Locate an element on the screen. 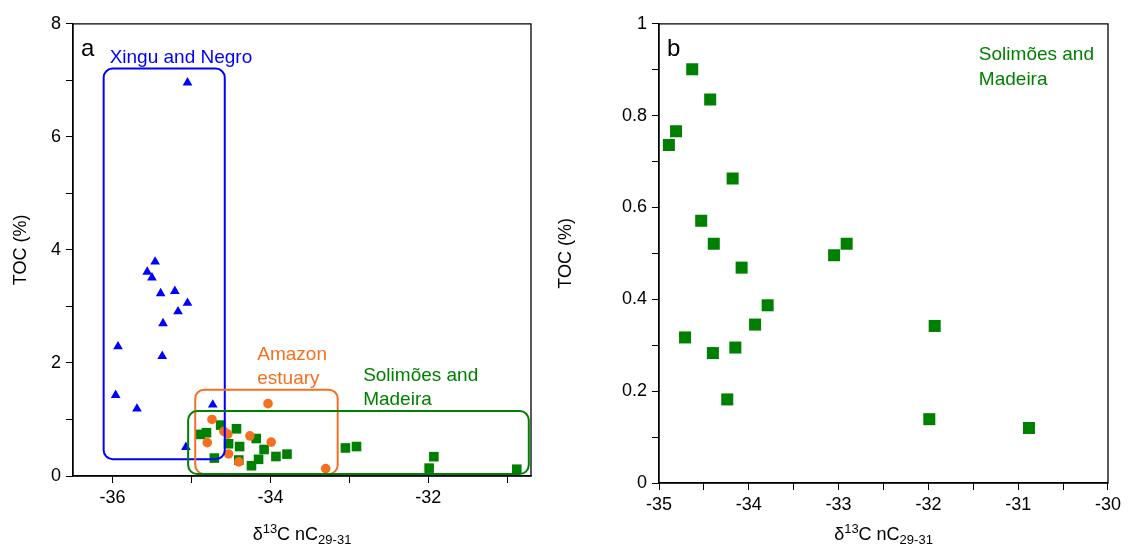 The height and width of the screenshot is (556, 1133). y-tick-label: 4 is located at coordinates (55, 248).